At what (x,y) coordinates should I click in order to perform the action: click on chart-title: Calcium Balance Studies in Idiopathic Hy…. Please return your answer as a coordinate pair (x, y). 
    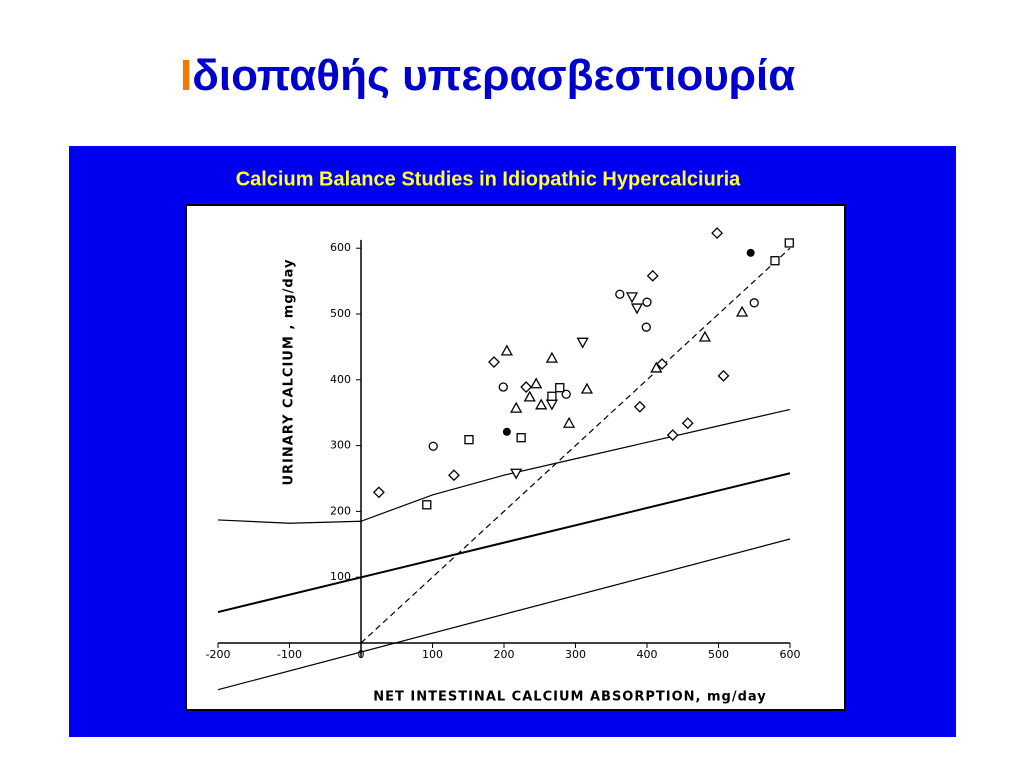
    Looking at the image, I should click on (488, 179).